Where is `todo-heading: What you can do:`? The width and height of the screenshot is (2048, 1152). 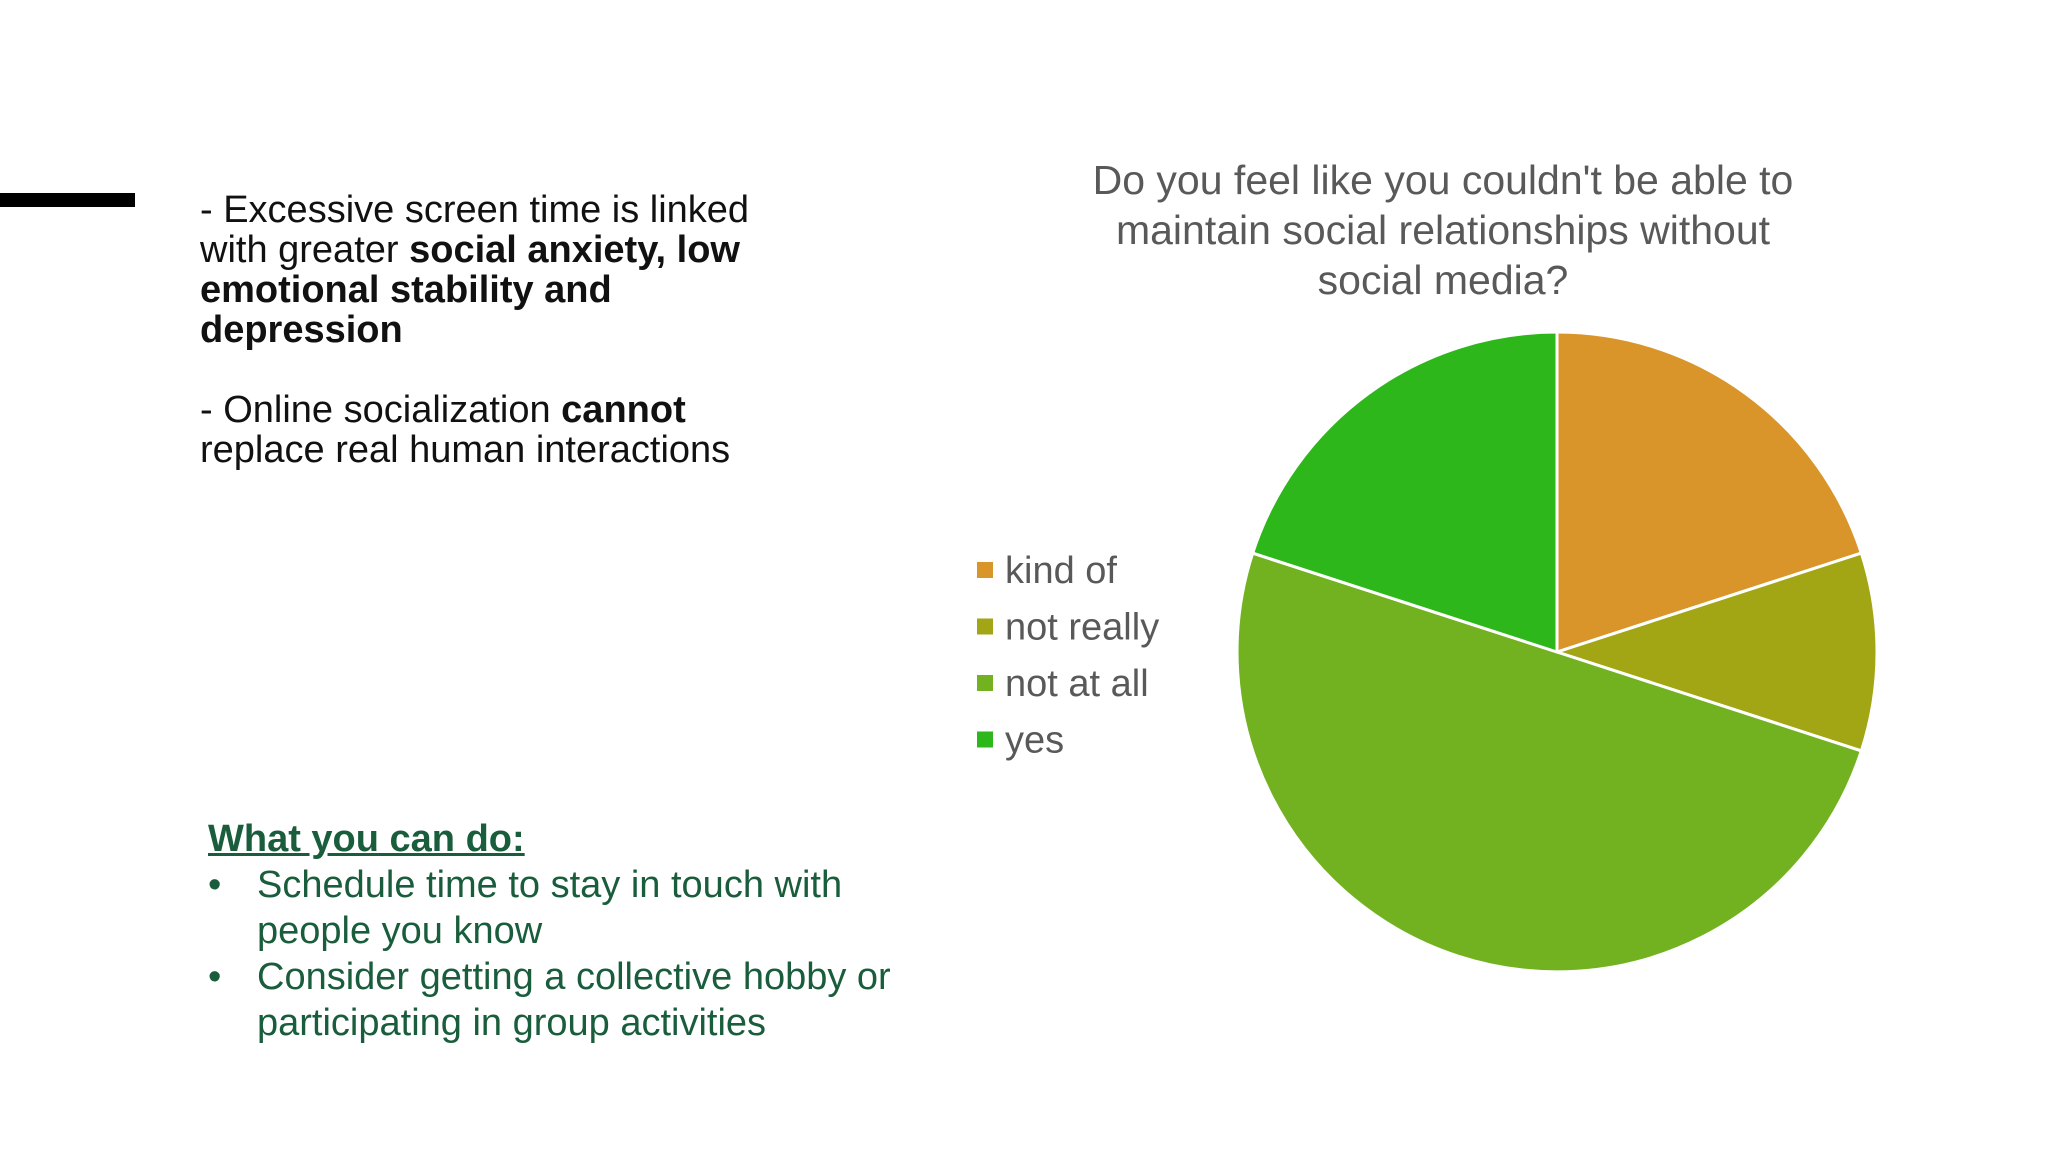 todo-heading: What you can do: is located at coordinates (366, 839).